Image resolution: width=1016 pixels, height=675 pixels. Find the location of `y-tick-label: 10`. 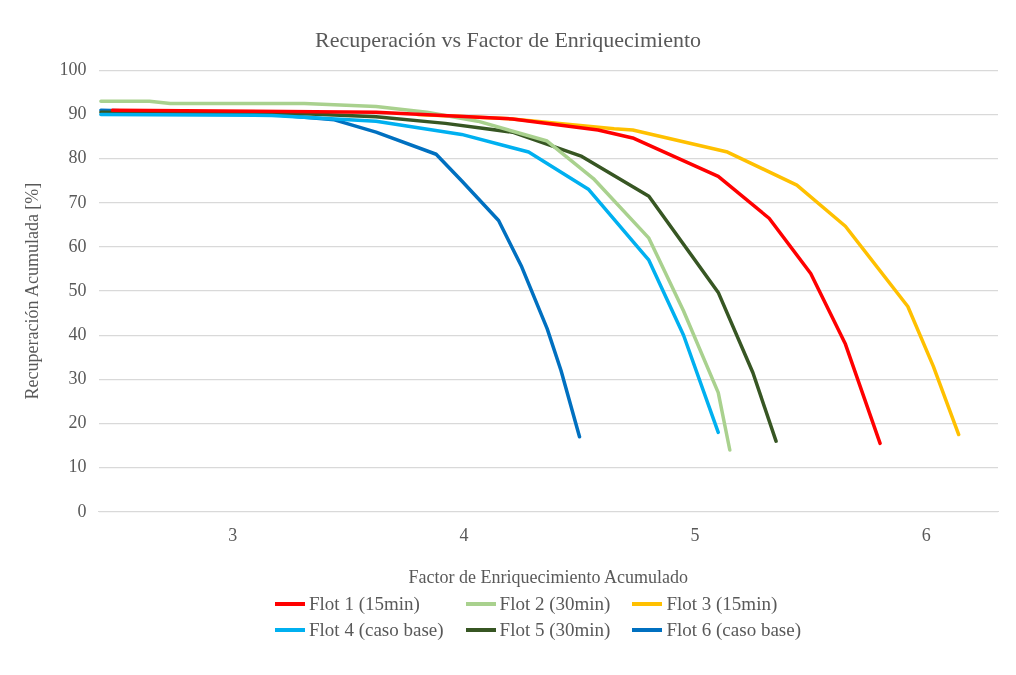

y-tick-label: 10 is located at coordinates (77, 466).